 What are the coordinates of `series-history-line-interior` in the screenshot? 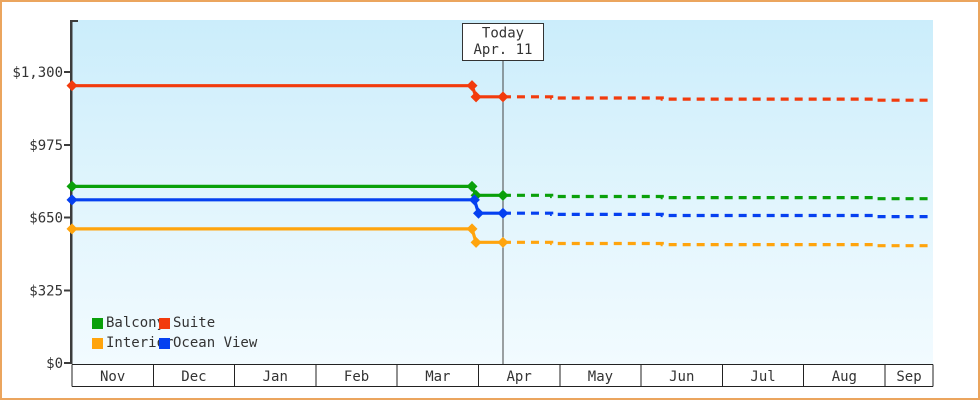 It's located at (287, 235).